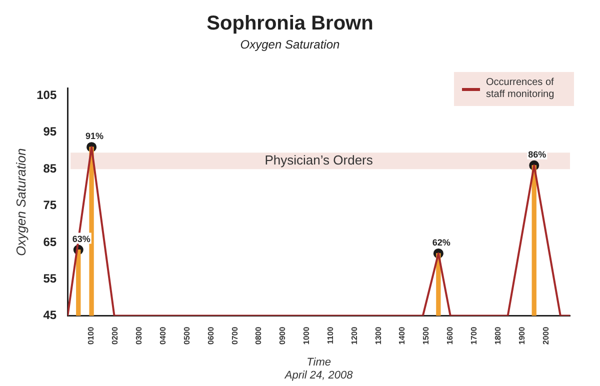 This screenshot has height=386, width=600. What do you see at coordinates (545, 335) in the screenshot?
I see `x-tick-label: 2000` at bounding box center [545, 335].